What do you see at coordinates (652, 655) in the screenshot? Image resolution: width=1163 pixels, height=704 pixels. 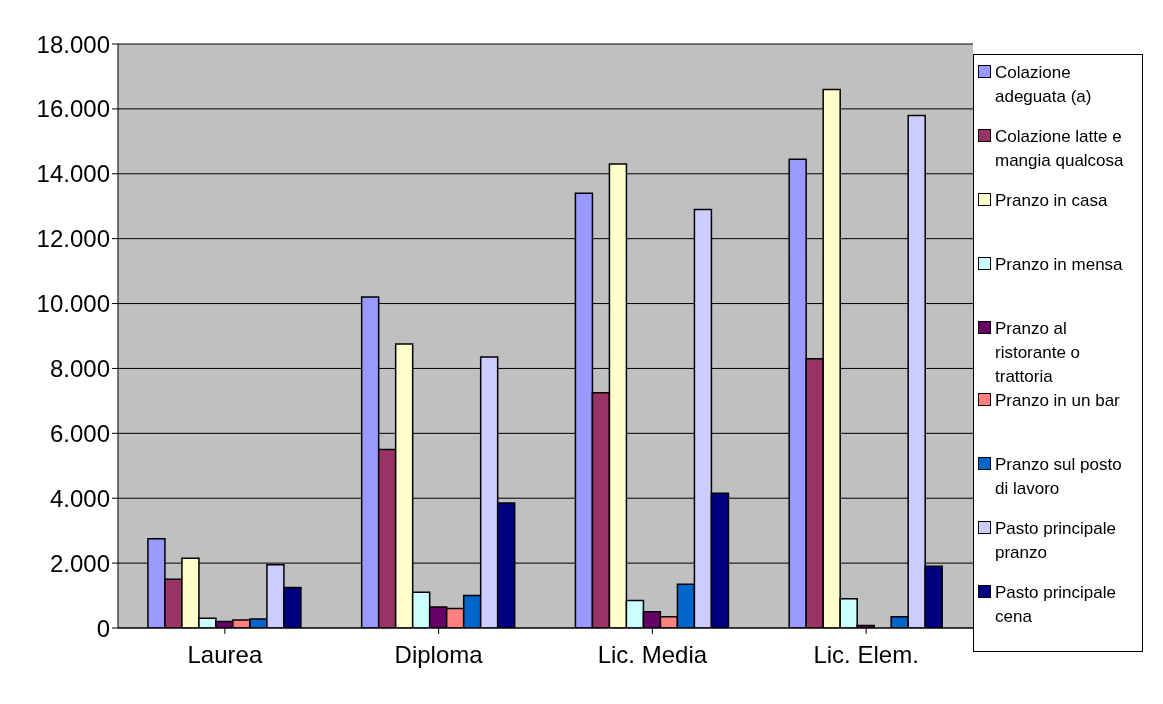 I see `x-tick-label: Lic. Media` at bounding box center [652, 655].